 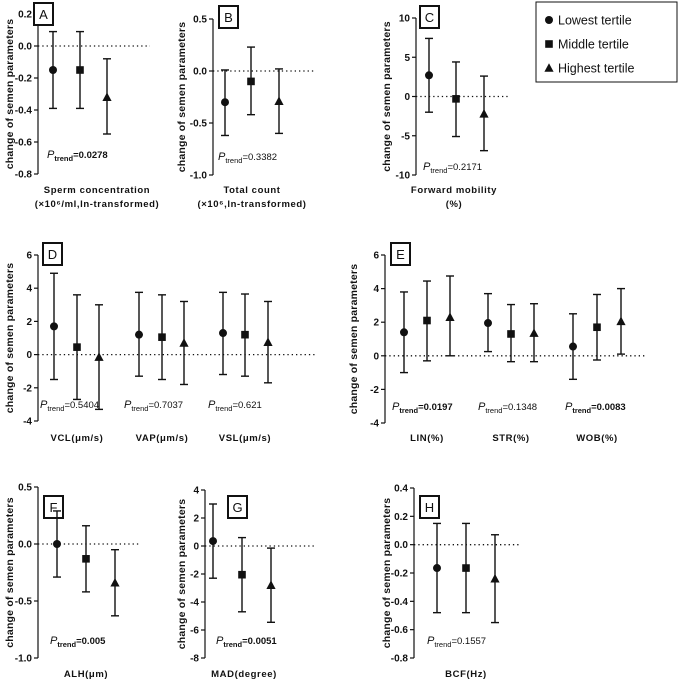 I want to click on y-tick-label: -0.5, so click(x=199, y=124).